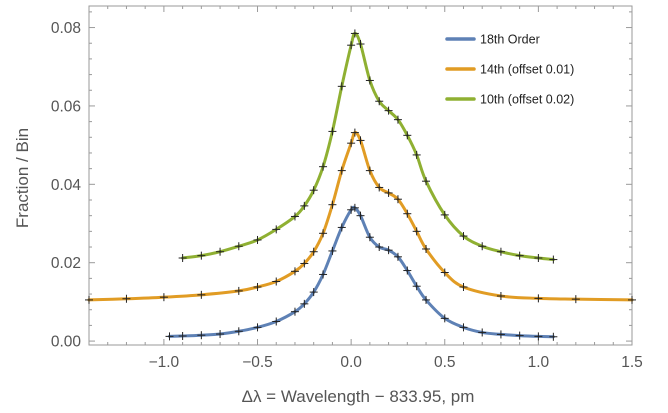  What do you see at coordinates (358, 396) in the screenshot?
I see `x-axis-label: Δλ = Wavelength − 833.95, pm` at bounding box center [358, 396].